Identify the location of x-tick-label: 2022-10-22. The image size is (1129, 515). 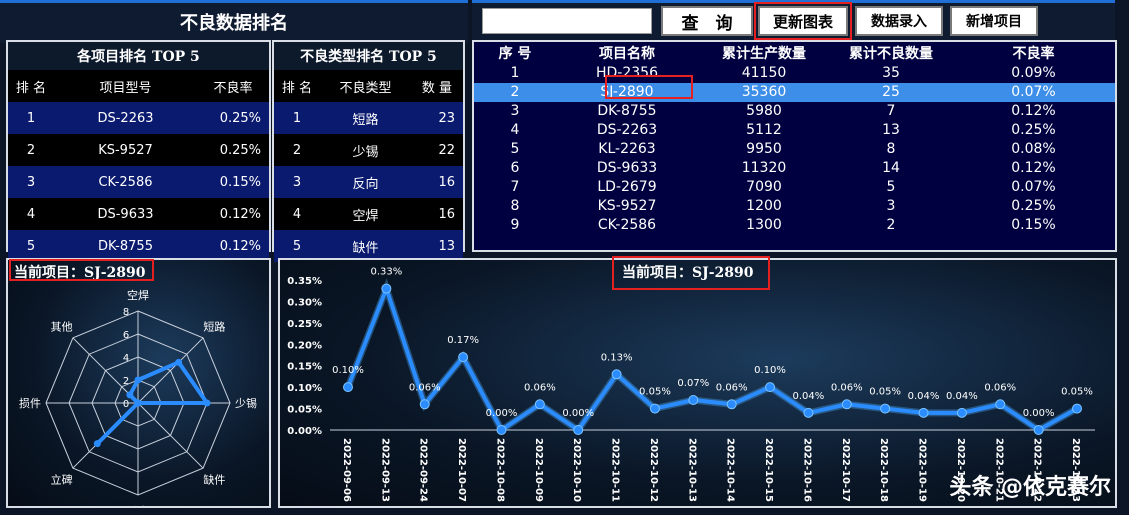
(1037, 470).